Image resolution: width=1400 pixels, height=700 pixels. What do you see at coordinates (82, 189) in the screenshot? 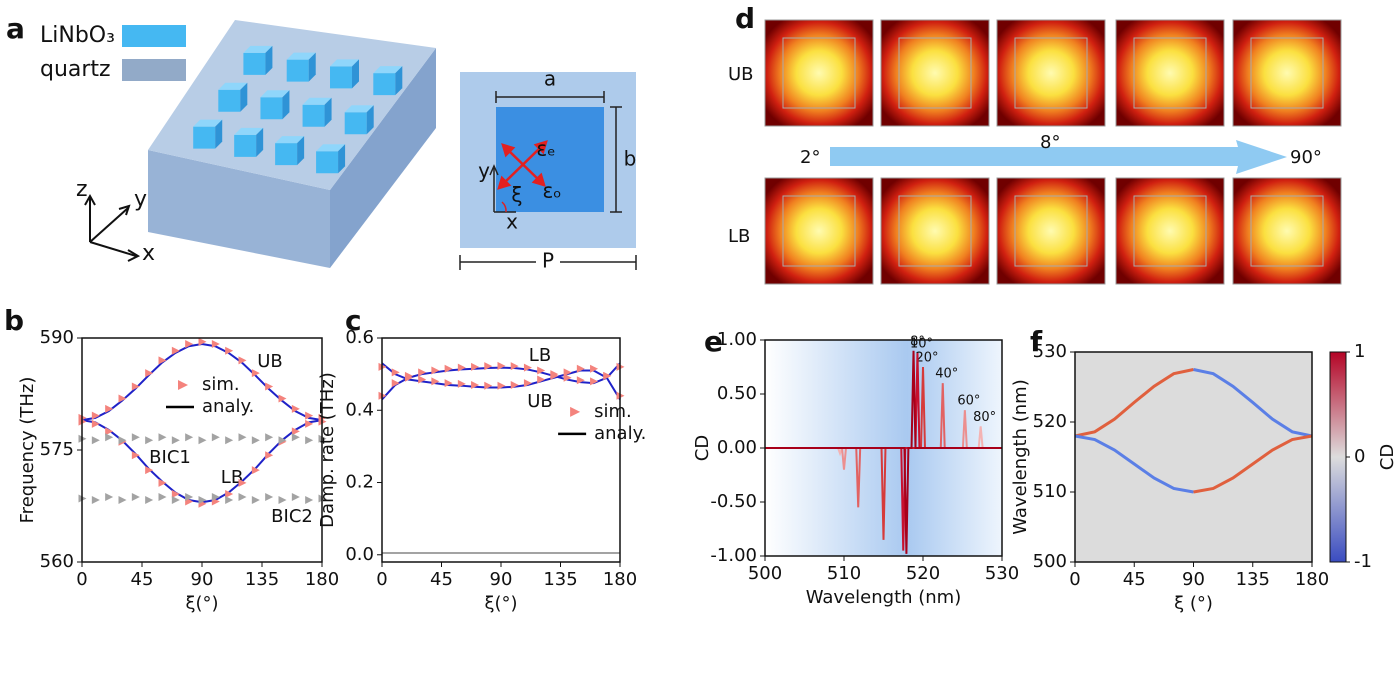
I see `axis-letter: z` at bounding box center [82, 189].